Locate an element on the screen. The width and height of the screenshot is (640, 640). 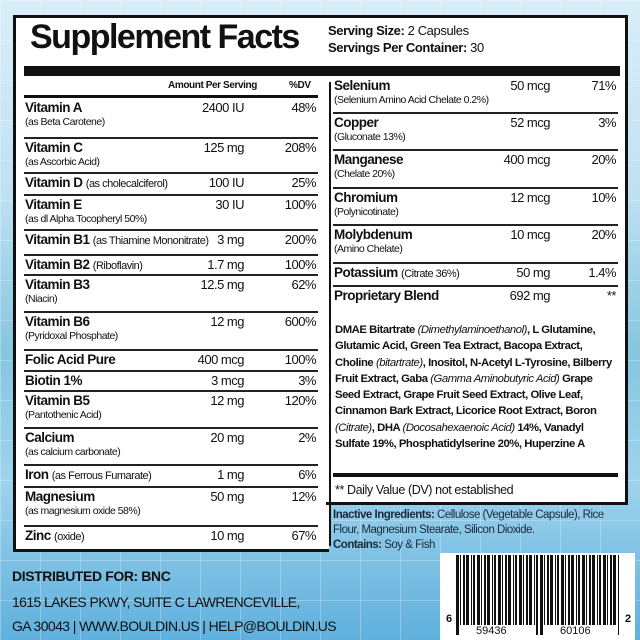
nutrient-name: Vitamin E is located at coordinates (53, 204).